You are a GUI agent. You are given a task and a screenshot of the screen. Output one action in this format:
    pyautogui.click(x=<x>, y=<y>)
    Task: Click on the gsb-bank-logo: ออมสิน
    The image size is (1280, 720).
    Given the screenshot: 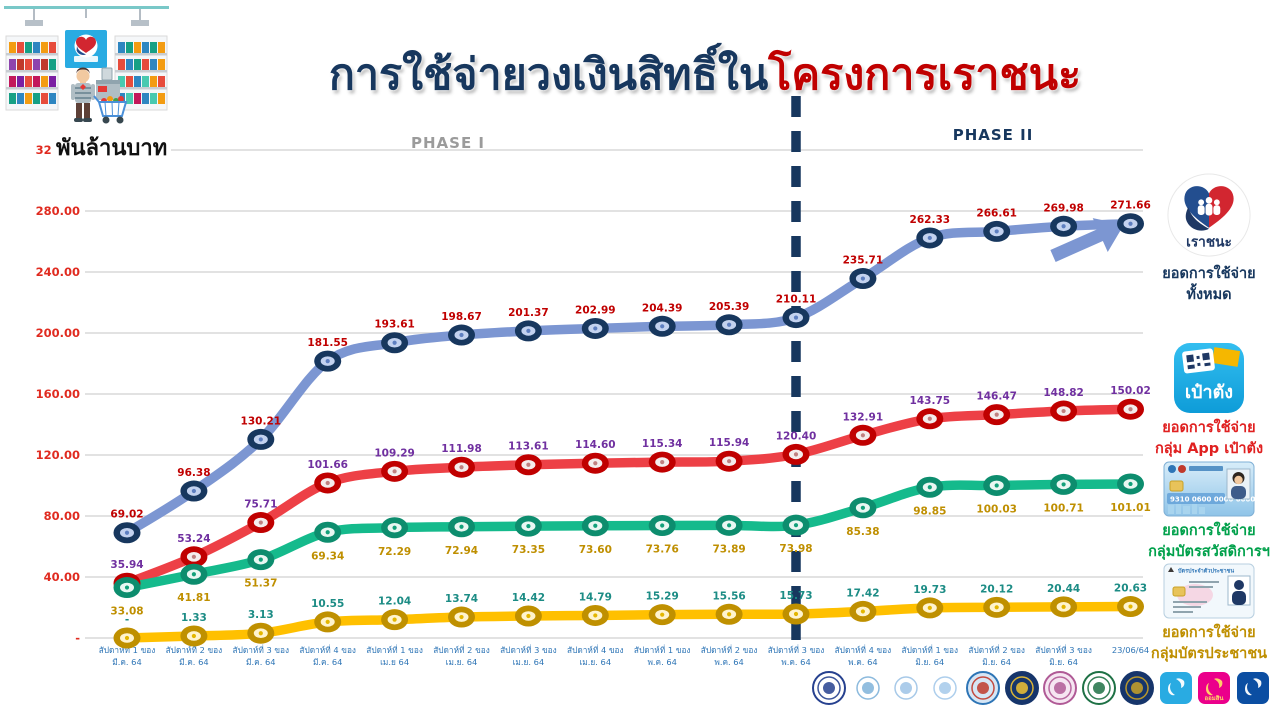 What is the action you would take?
    pyautogui.click(x=1214, y=688)
    